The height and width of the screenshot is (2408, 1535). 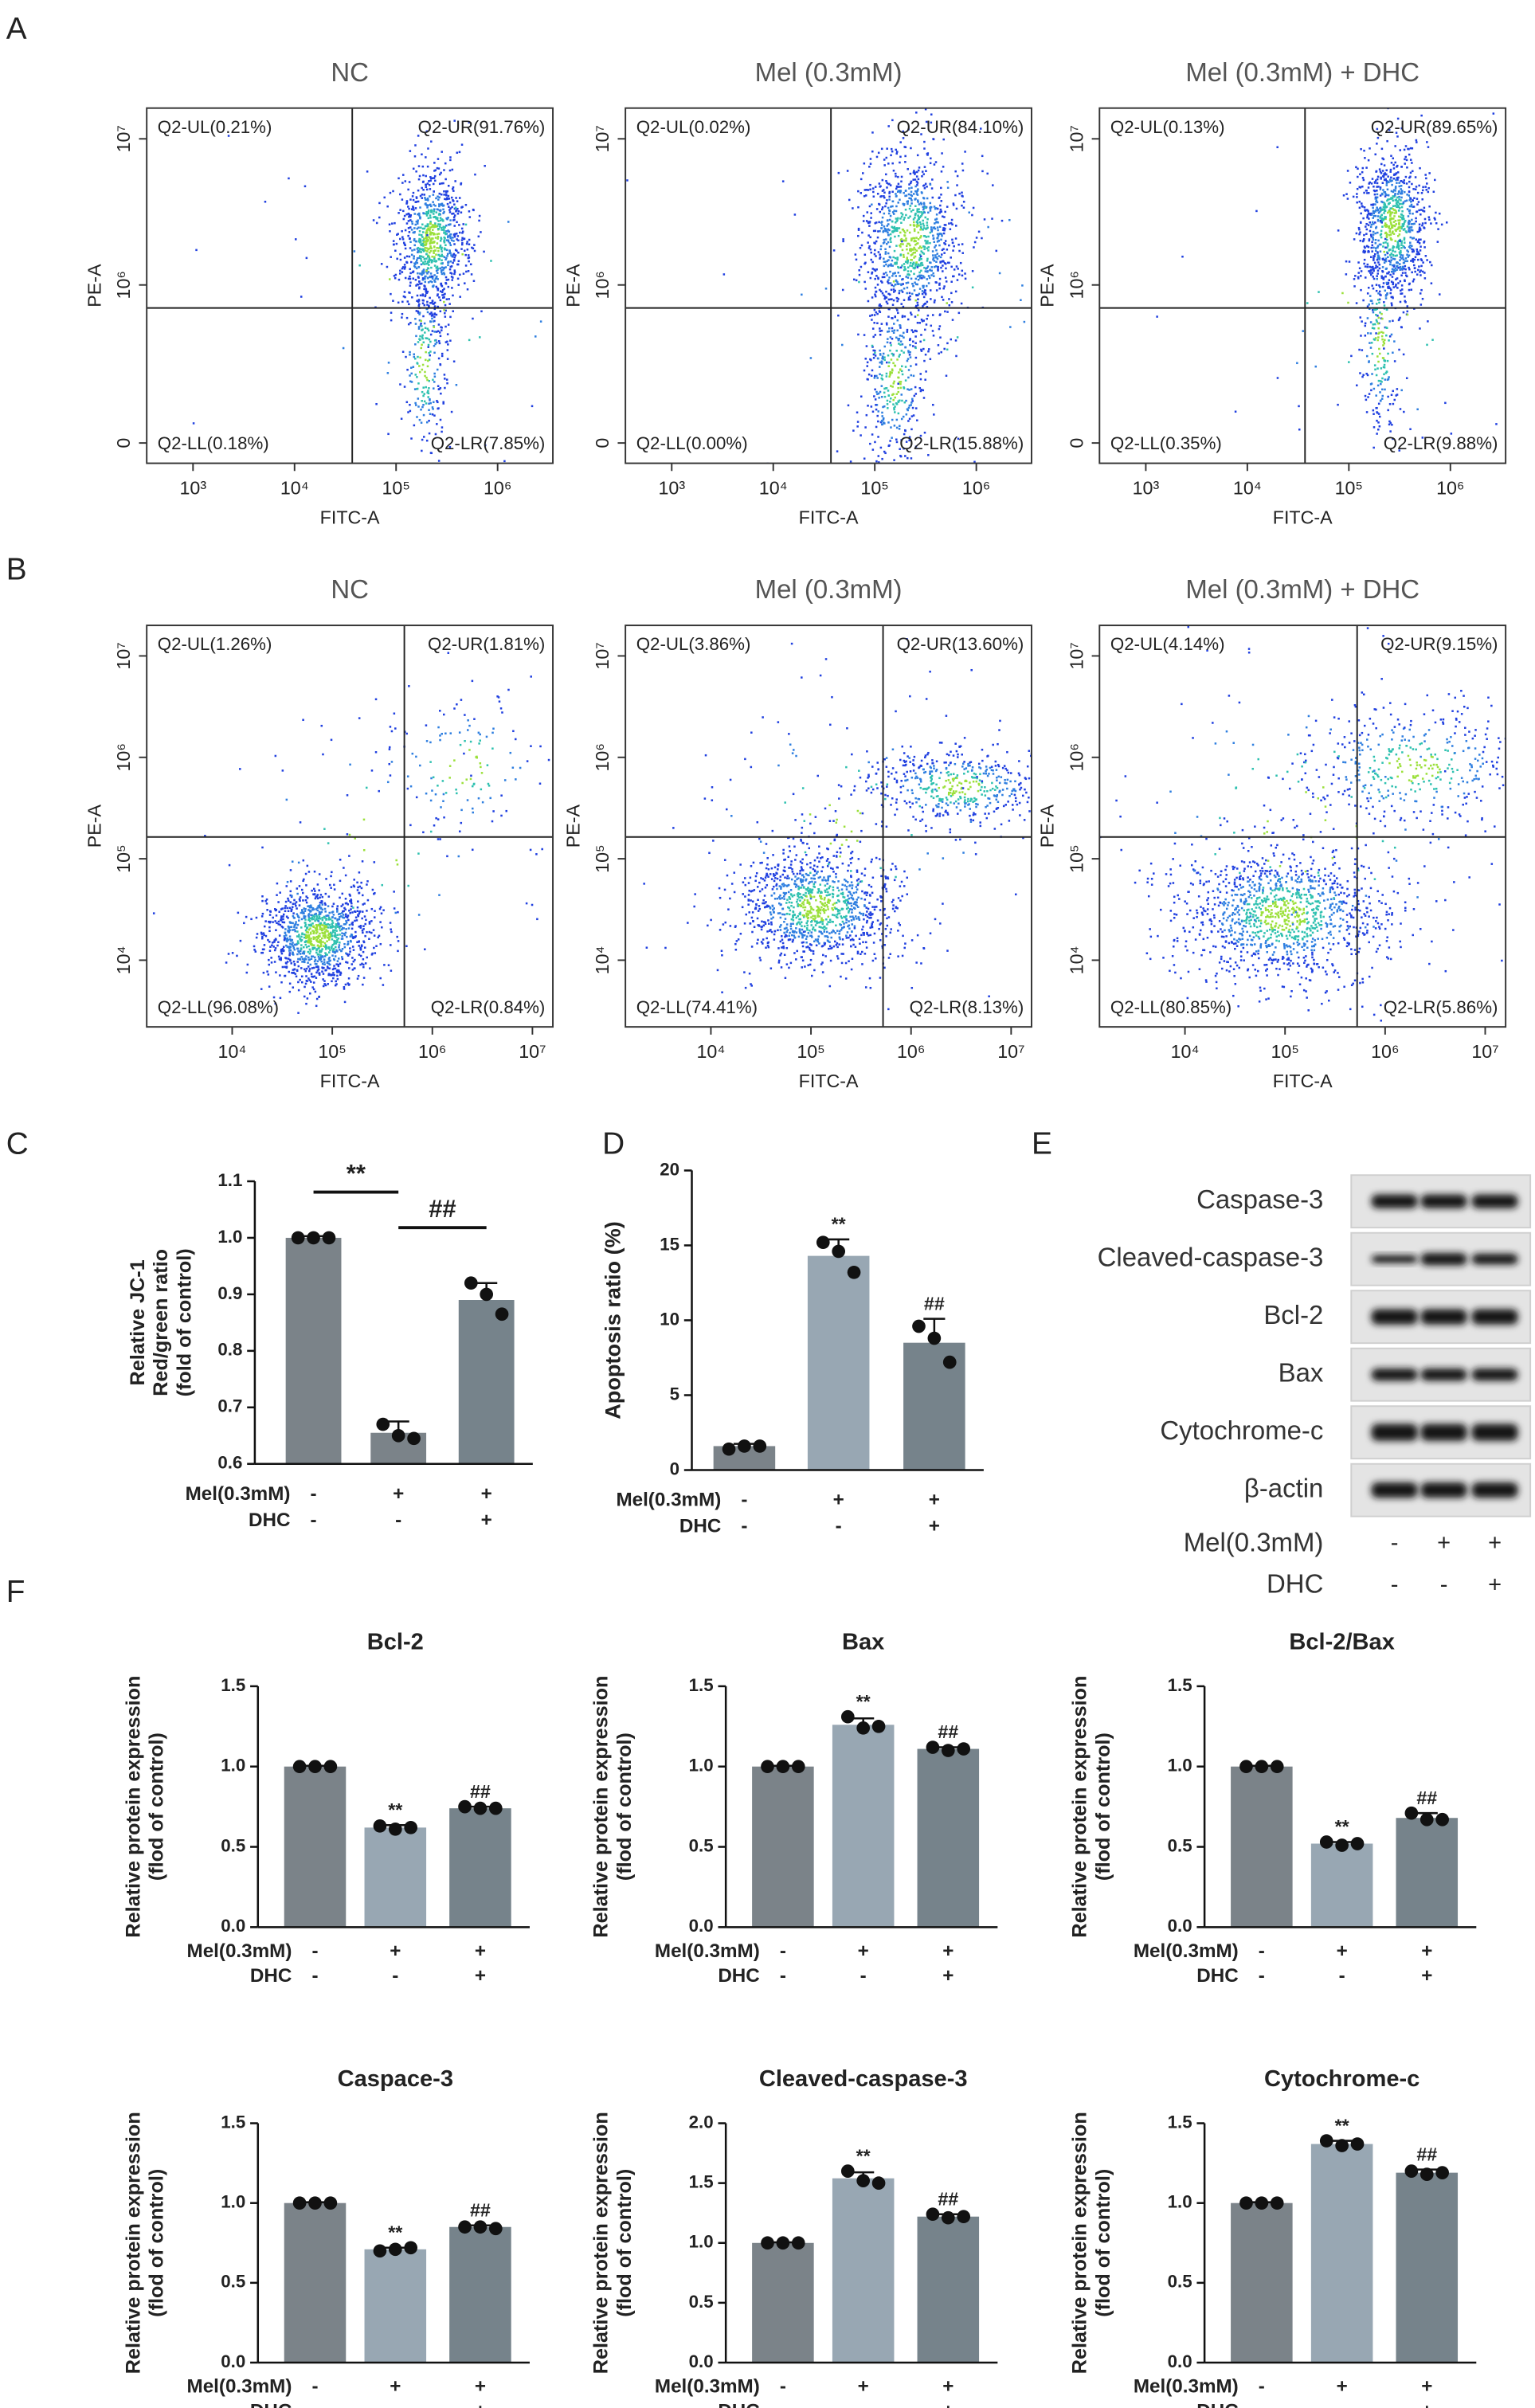 What do you see at coordinates (488, 443) in the screenshot?
I see `quadrant-label: Q2-LR(7.85%)` at bounding box center [488, 443].